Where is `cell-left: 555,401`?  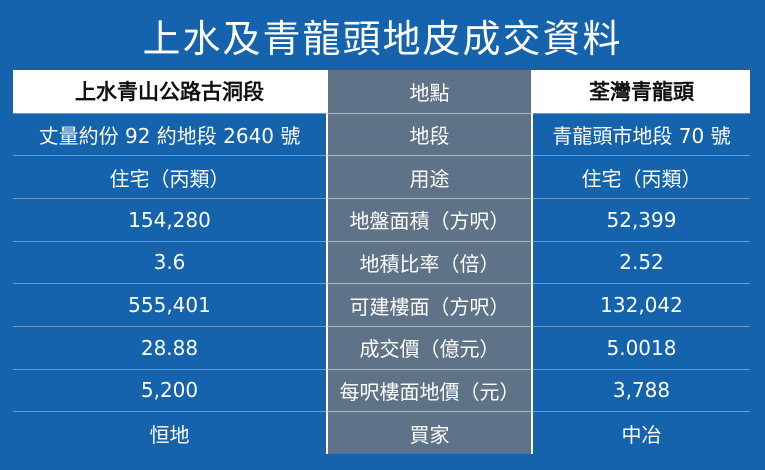
cell-left: 555,401 is located at coordinates (169, 304).